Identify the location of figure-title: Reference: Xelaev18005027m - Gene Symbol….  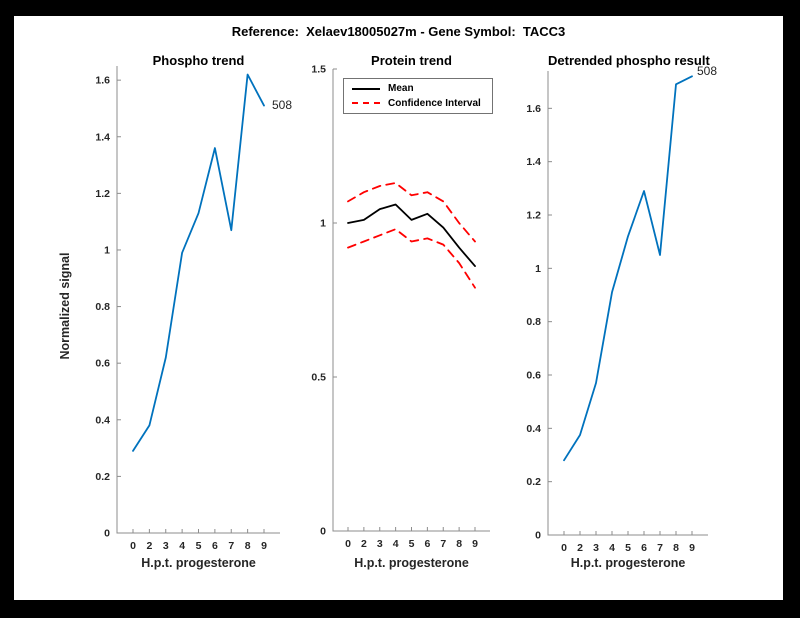
(398, 31).